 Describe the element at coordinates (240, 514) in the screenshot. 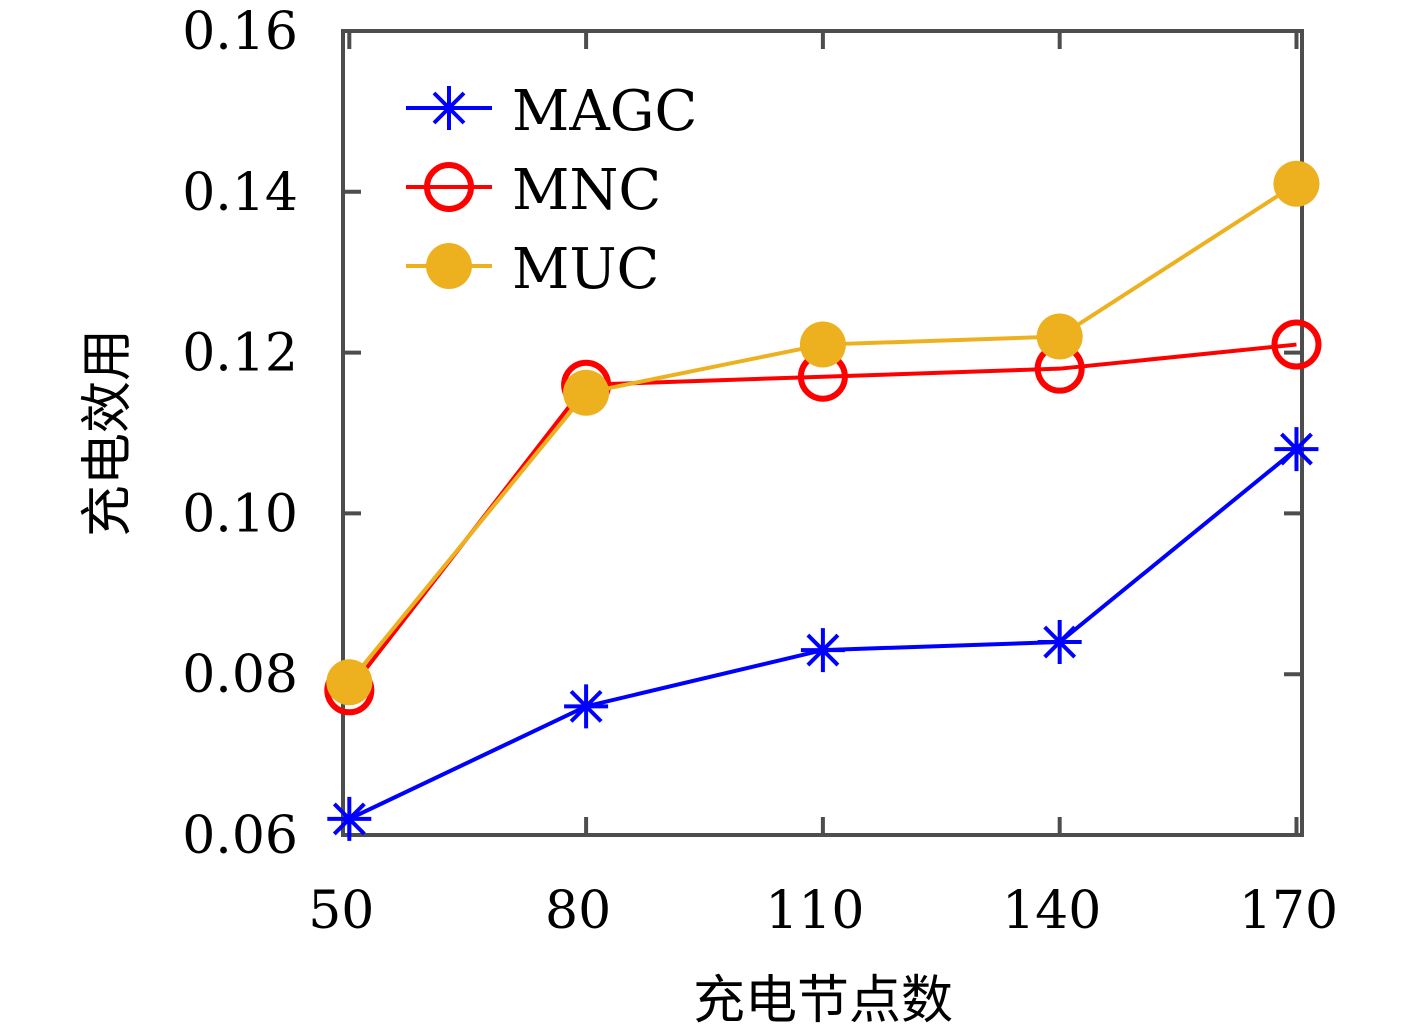

I see `y-tick-label: 0.10` at that location.